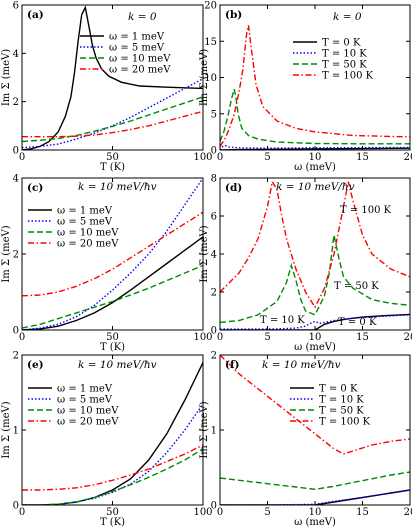 The height and width of the screenshot is (528, 412). What do you see at coordinates (214, 179) in the screenshot?
I see `y-tick-label: 8` at bounding box center [214, 179].